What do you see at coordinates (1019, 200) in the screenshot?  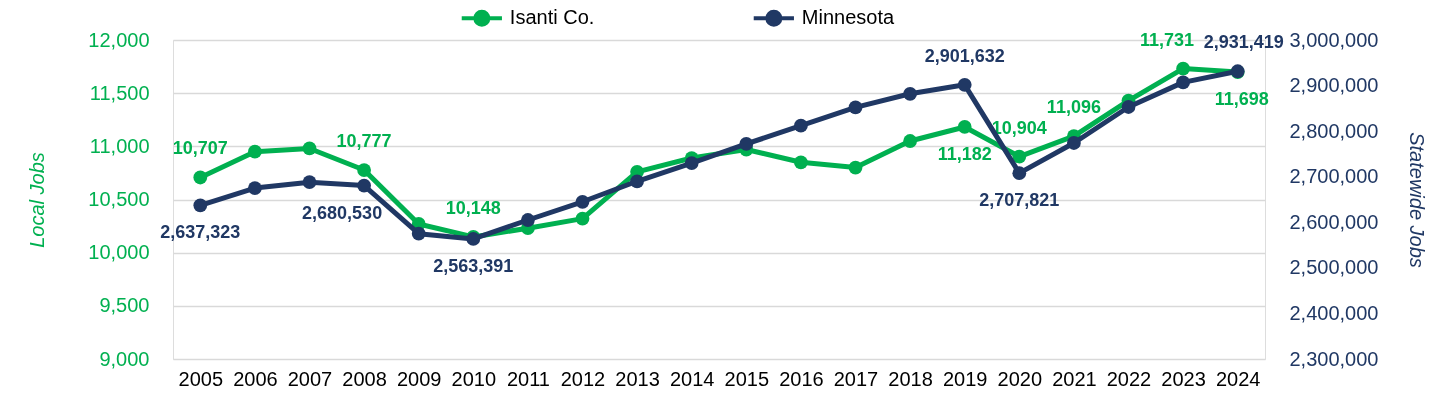 I see `data-label: 2,707,821` at bounding box center [1019, 200].